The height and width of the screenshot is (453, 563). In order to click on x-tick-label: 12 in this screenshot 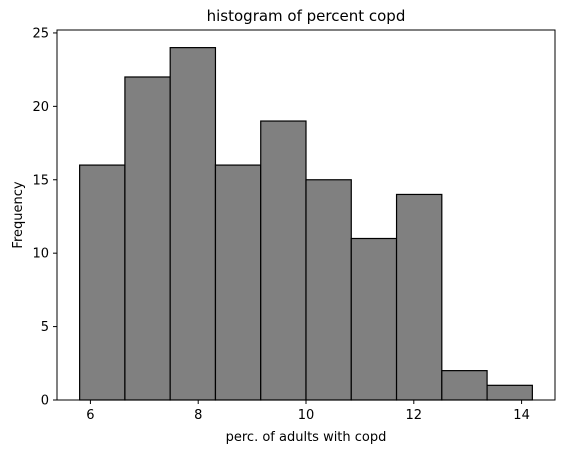, I will do `click(414, 415)`.